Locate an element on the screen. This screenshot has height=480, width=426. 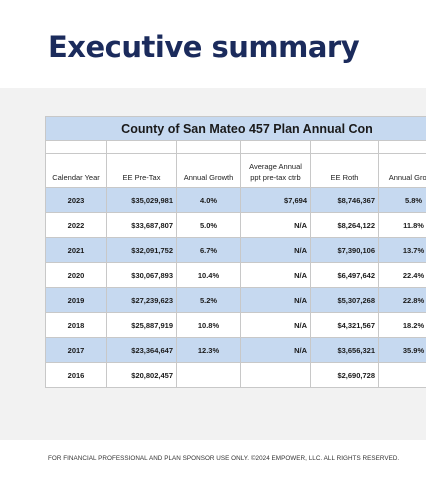
table-cell: $5,307,268 is located at coordinates (344, 300).